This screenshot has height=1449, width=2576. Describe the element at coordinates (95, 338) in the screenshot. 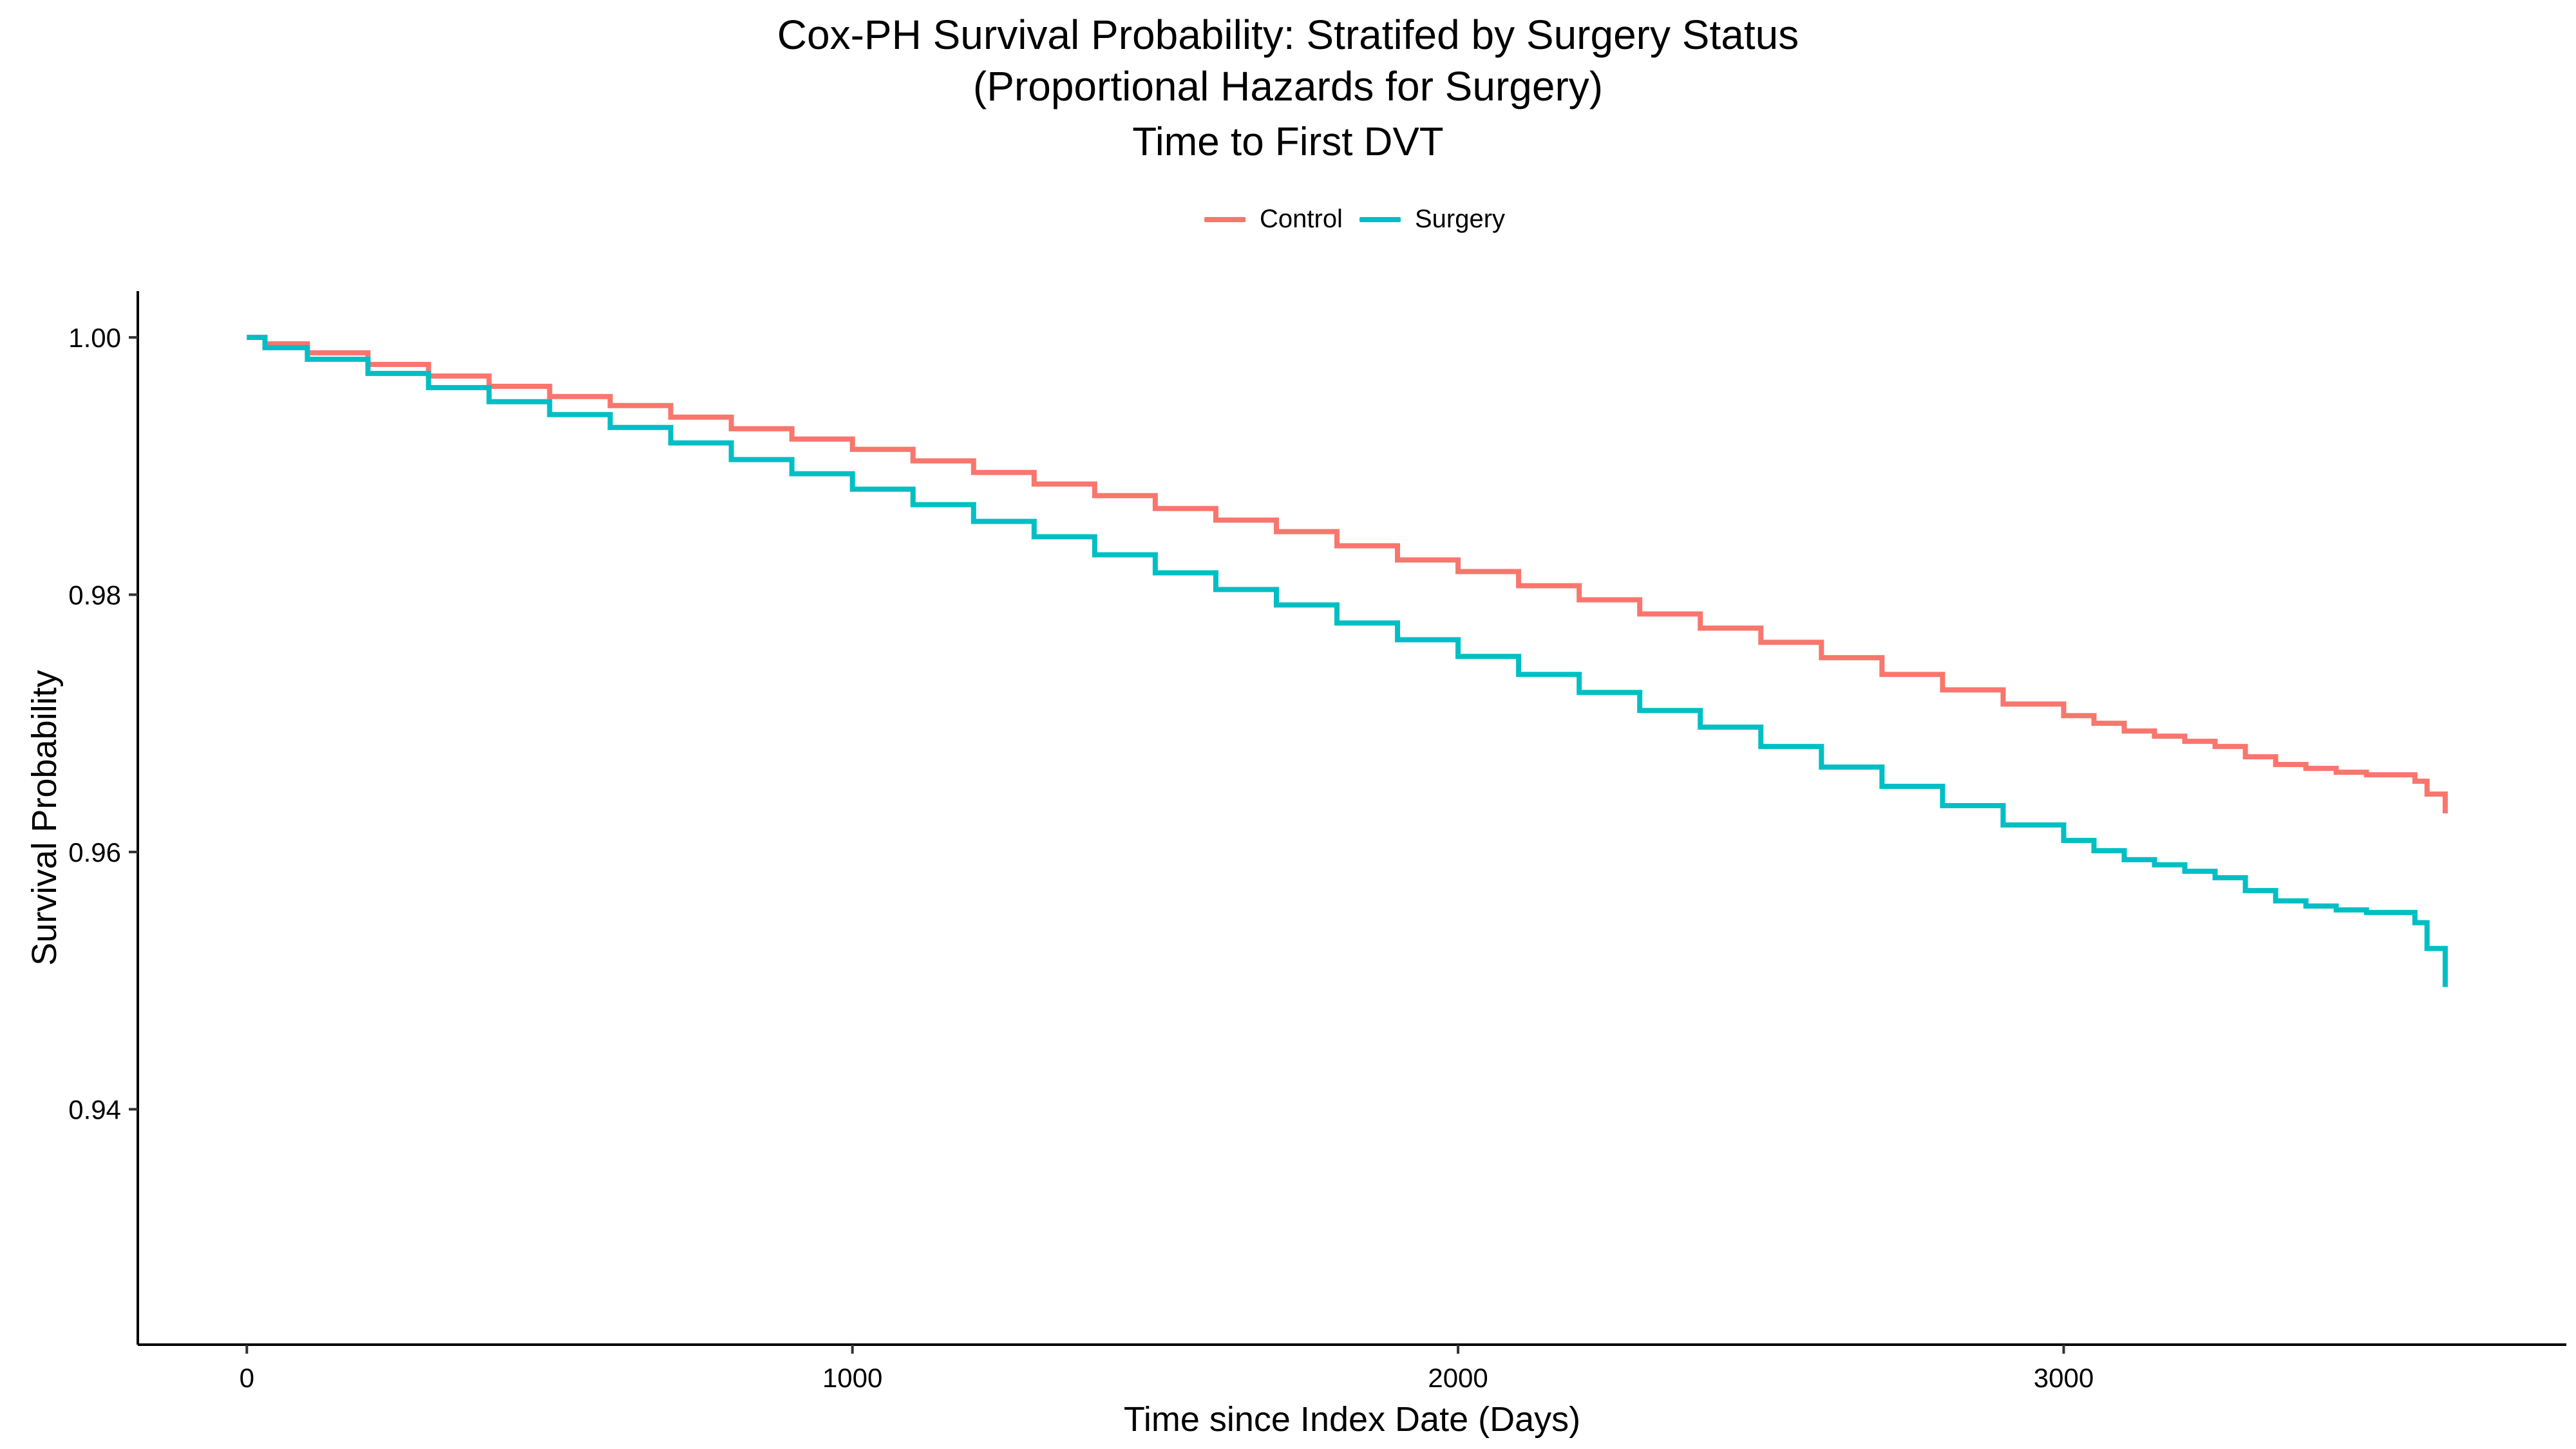

I see `y-tick-label: 1.00` at that location.